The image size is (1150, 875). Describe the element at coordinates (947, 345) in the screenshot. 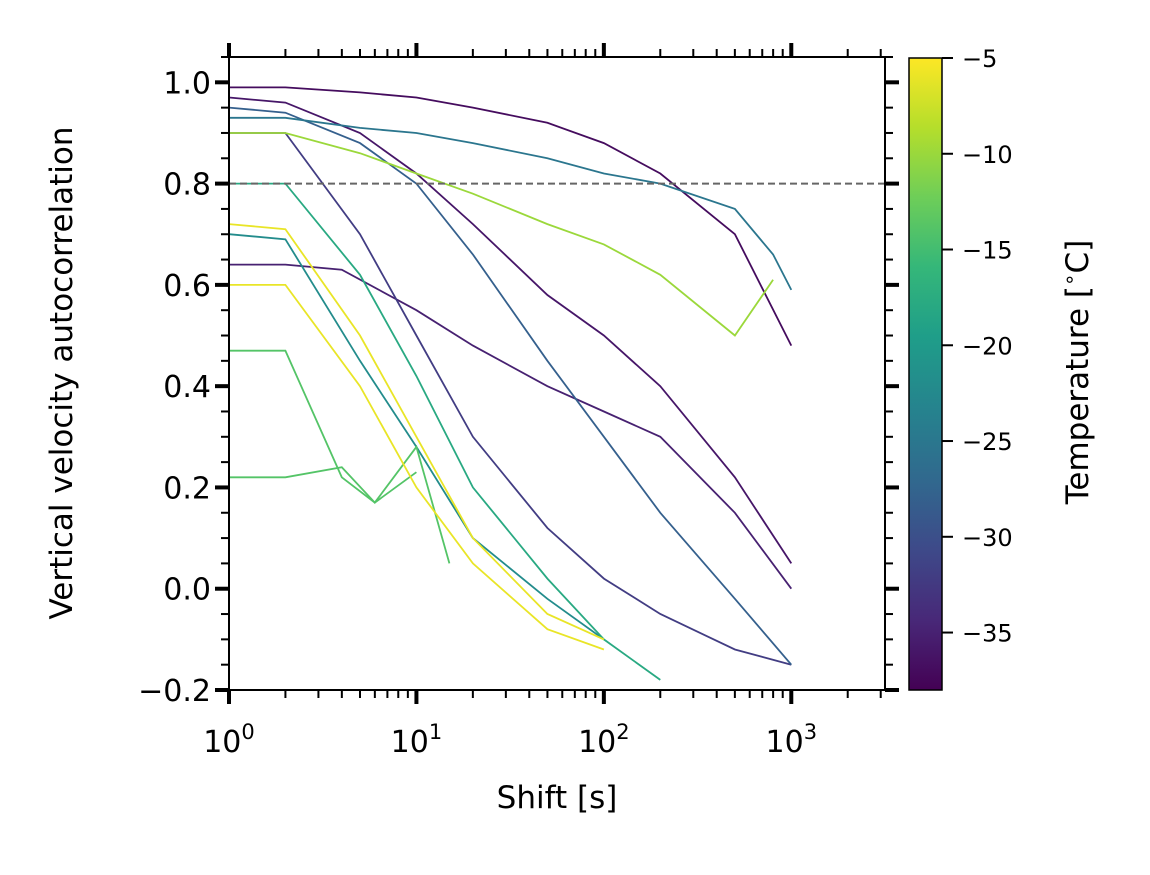

I see `colorbar-ticks` at that location.